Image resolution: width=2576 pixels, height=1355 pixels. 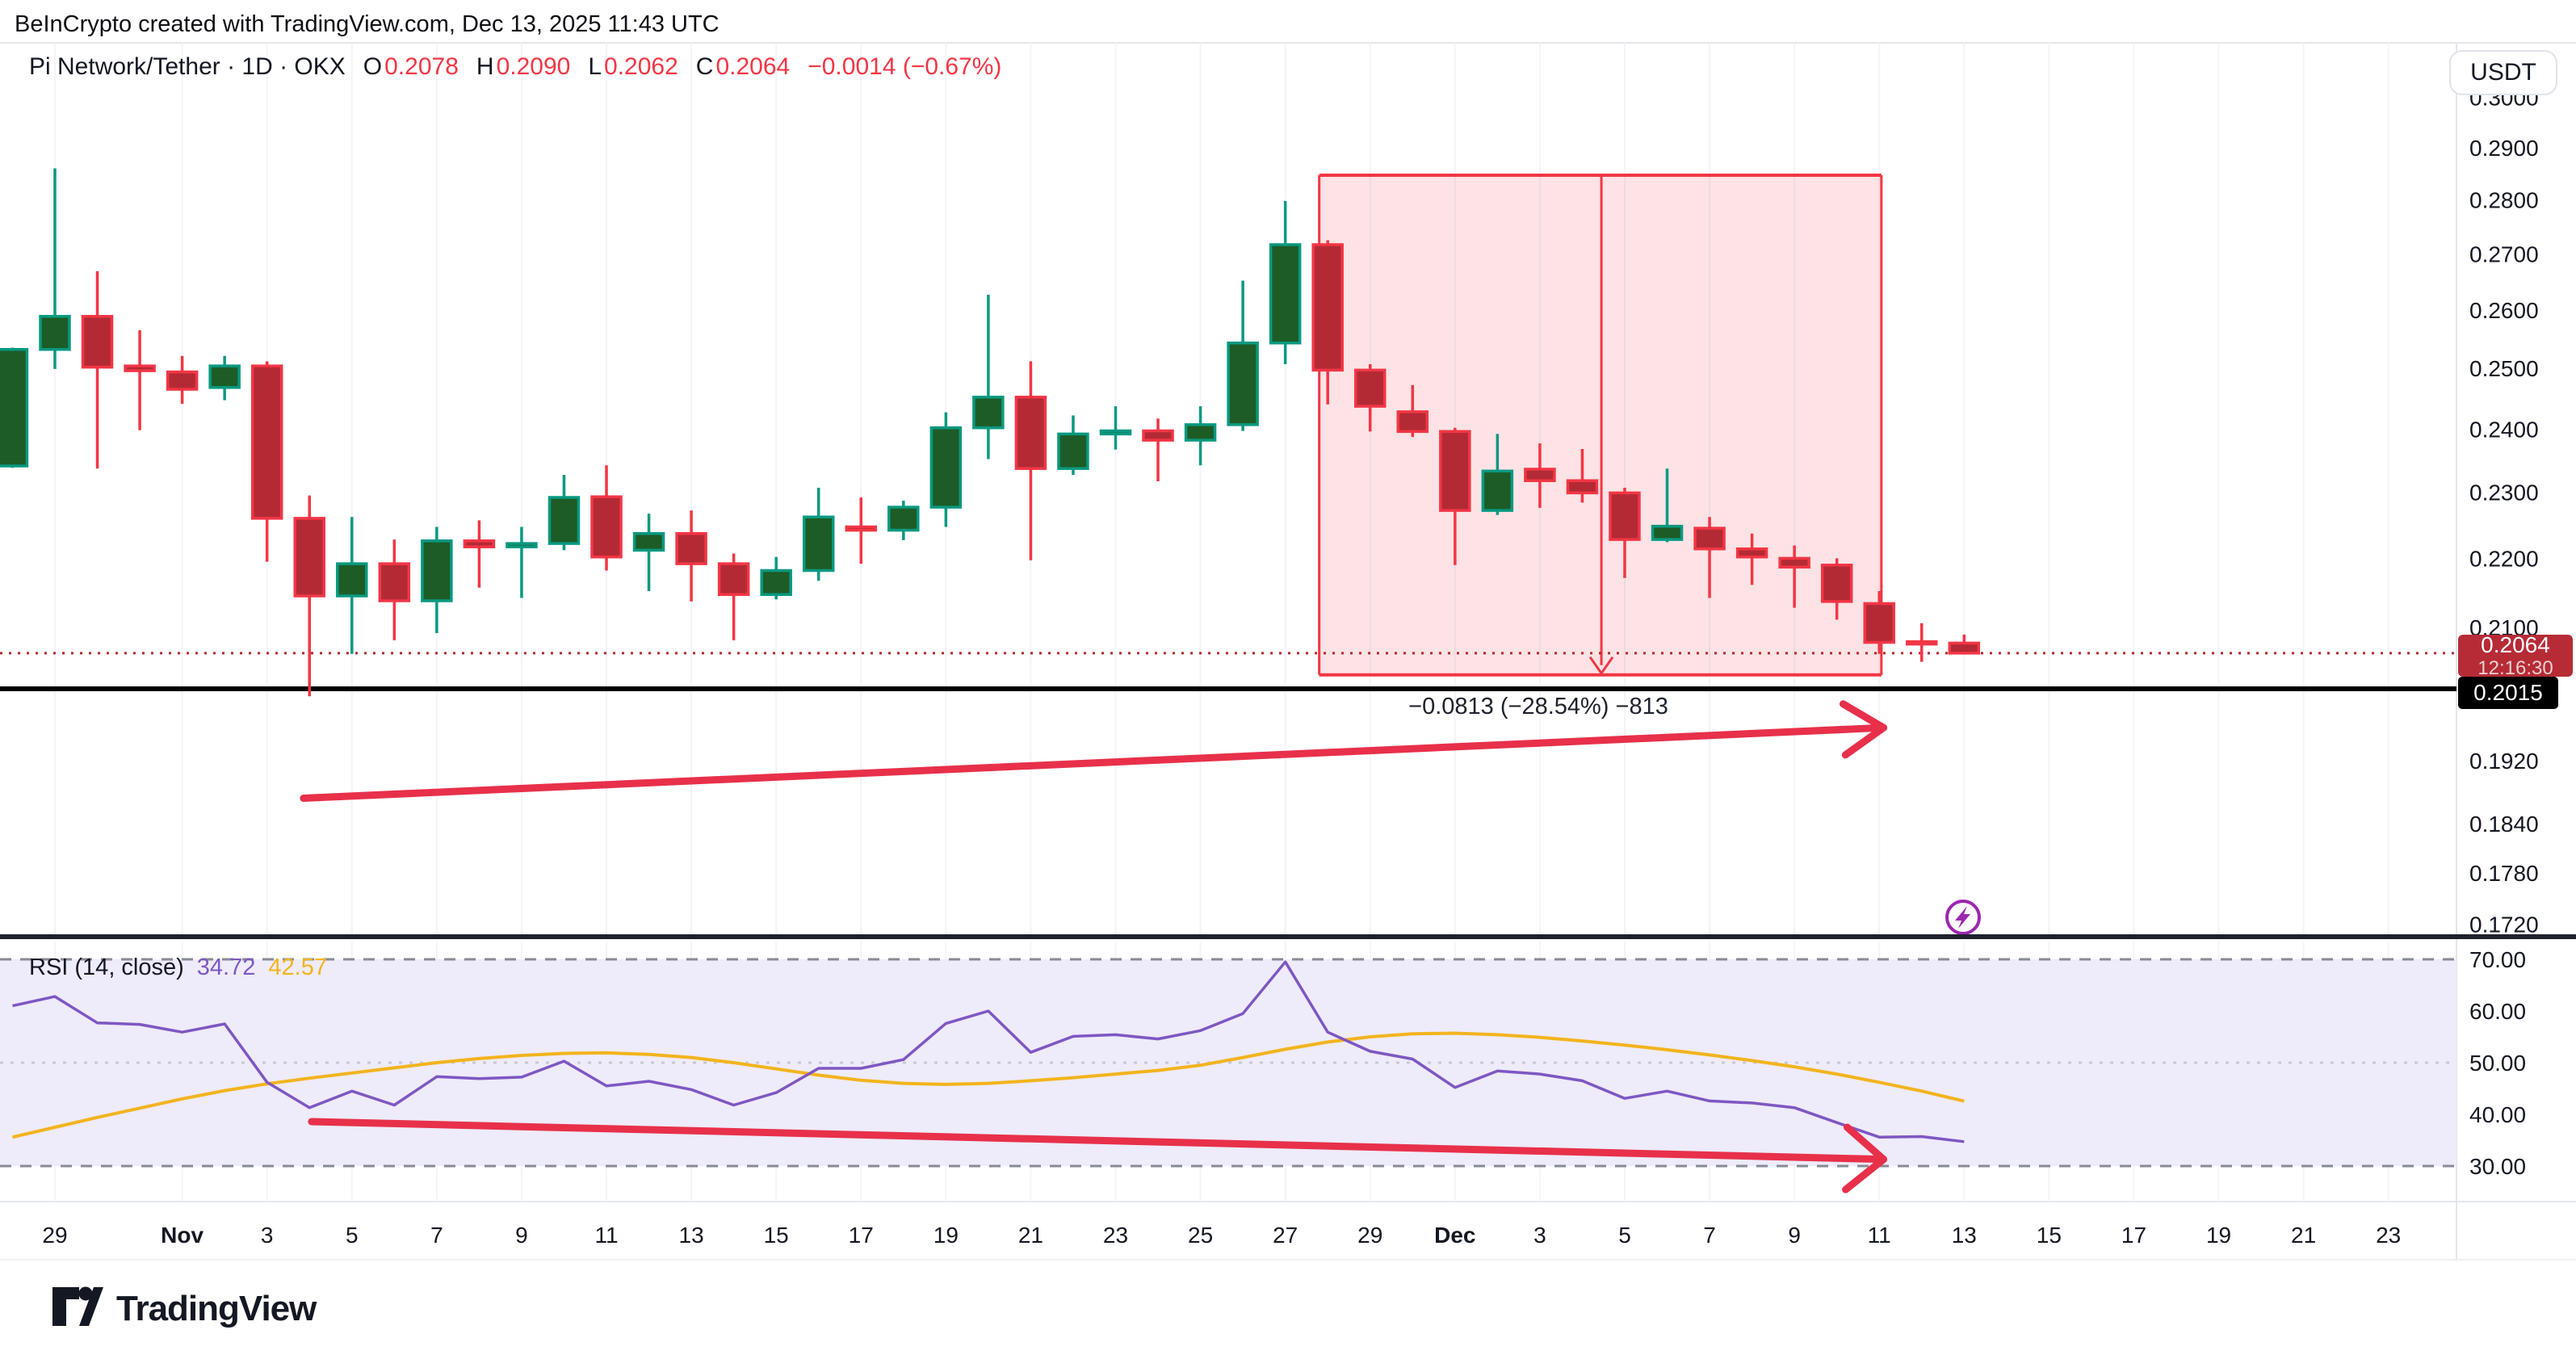 What do you see at coordinates (905, 66) in the screenshot?
I see `price-change: −0.0014 (−0.67%)` at bounding box center [905, 66].